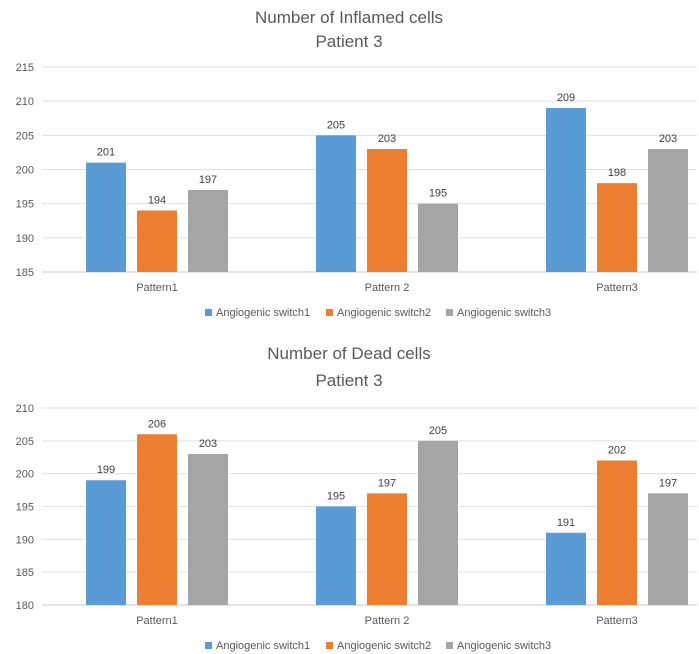 The width and height of the screenshot is (699, 654). What do you see at coordinates (438, 431) in the screenshot?
I see `dead-data-label: 205` at bounding box center [438, 431].